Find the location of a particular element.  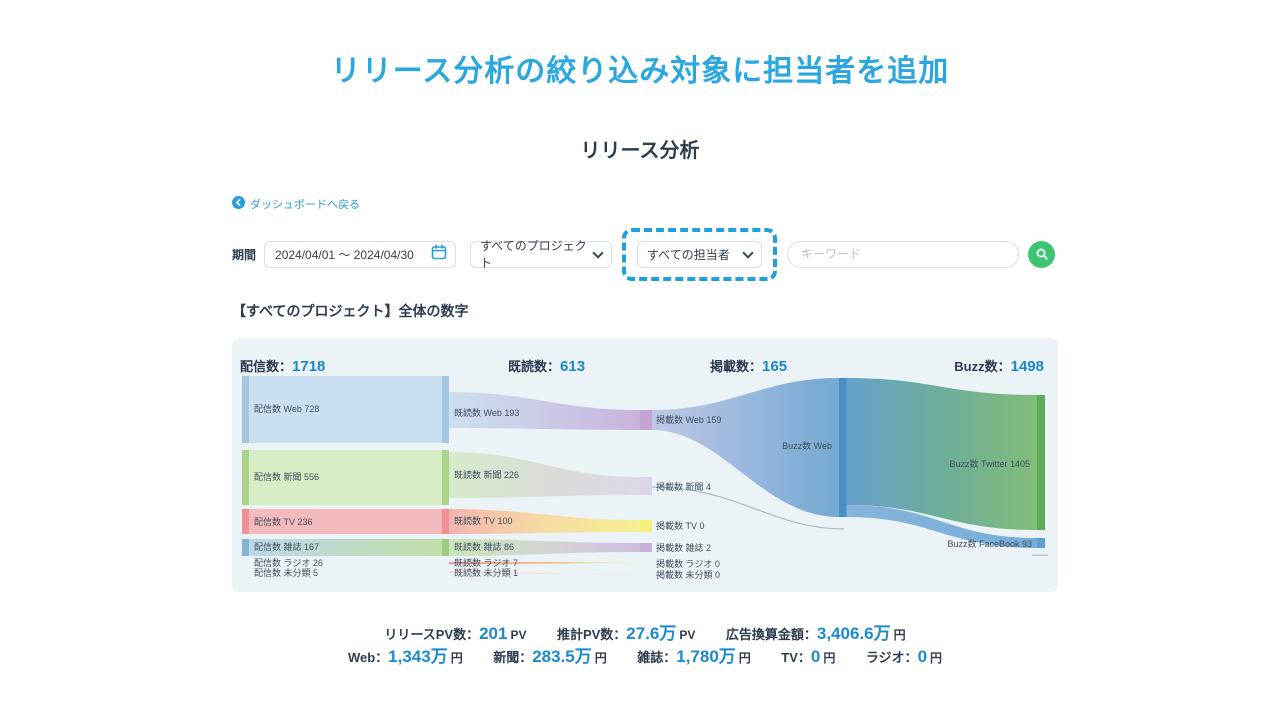

stat-value: 3,406.6万 is located at coordinates (853, 633).